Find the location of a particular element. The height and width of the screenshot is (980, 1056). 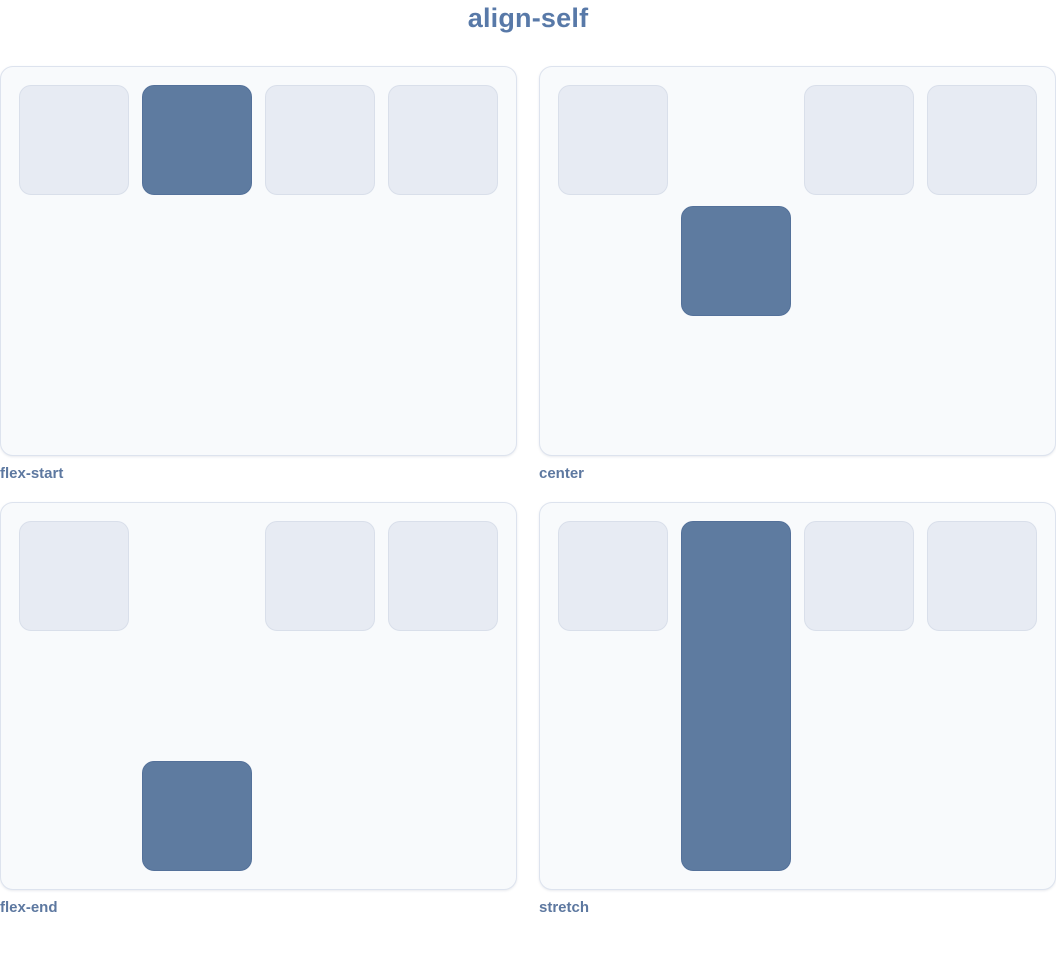

flex-item-highlighted-flex-end is located at coordinates (197, 816).